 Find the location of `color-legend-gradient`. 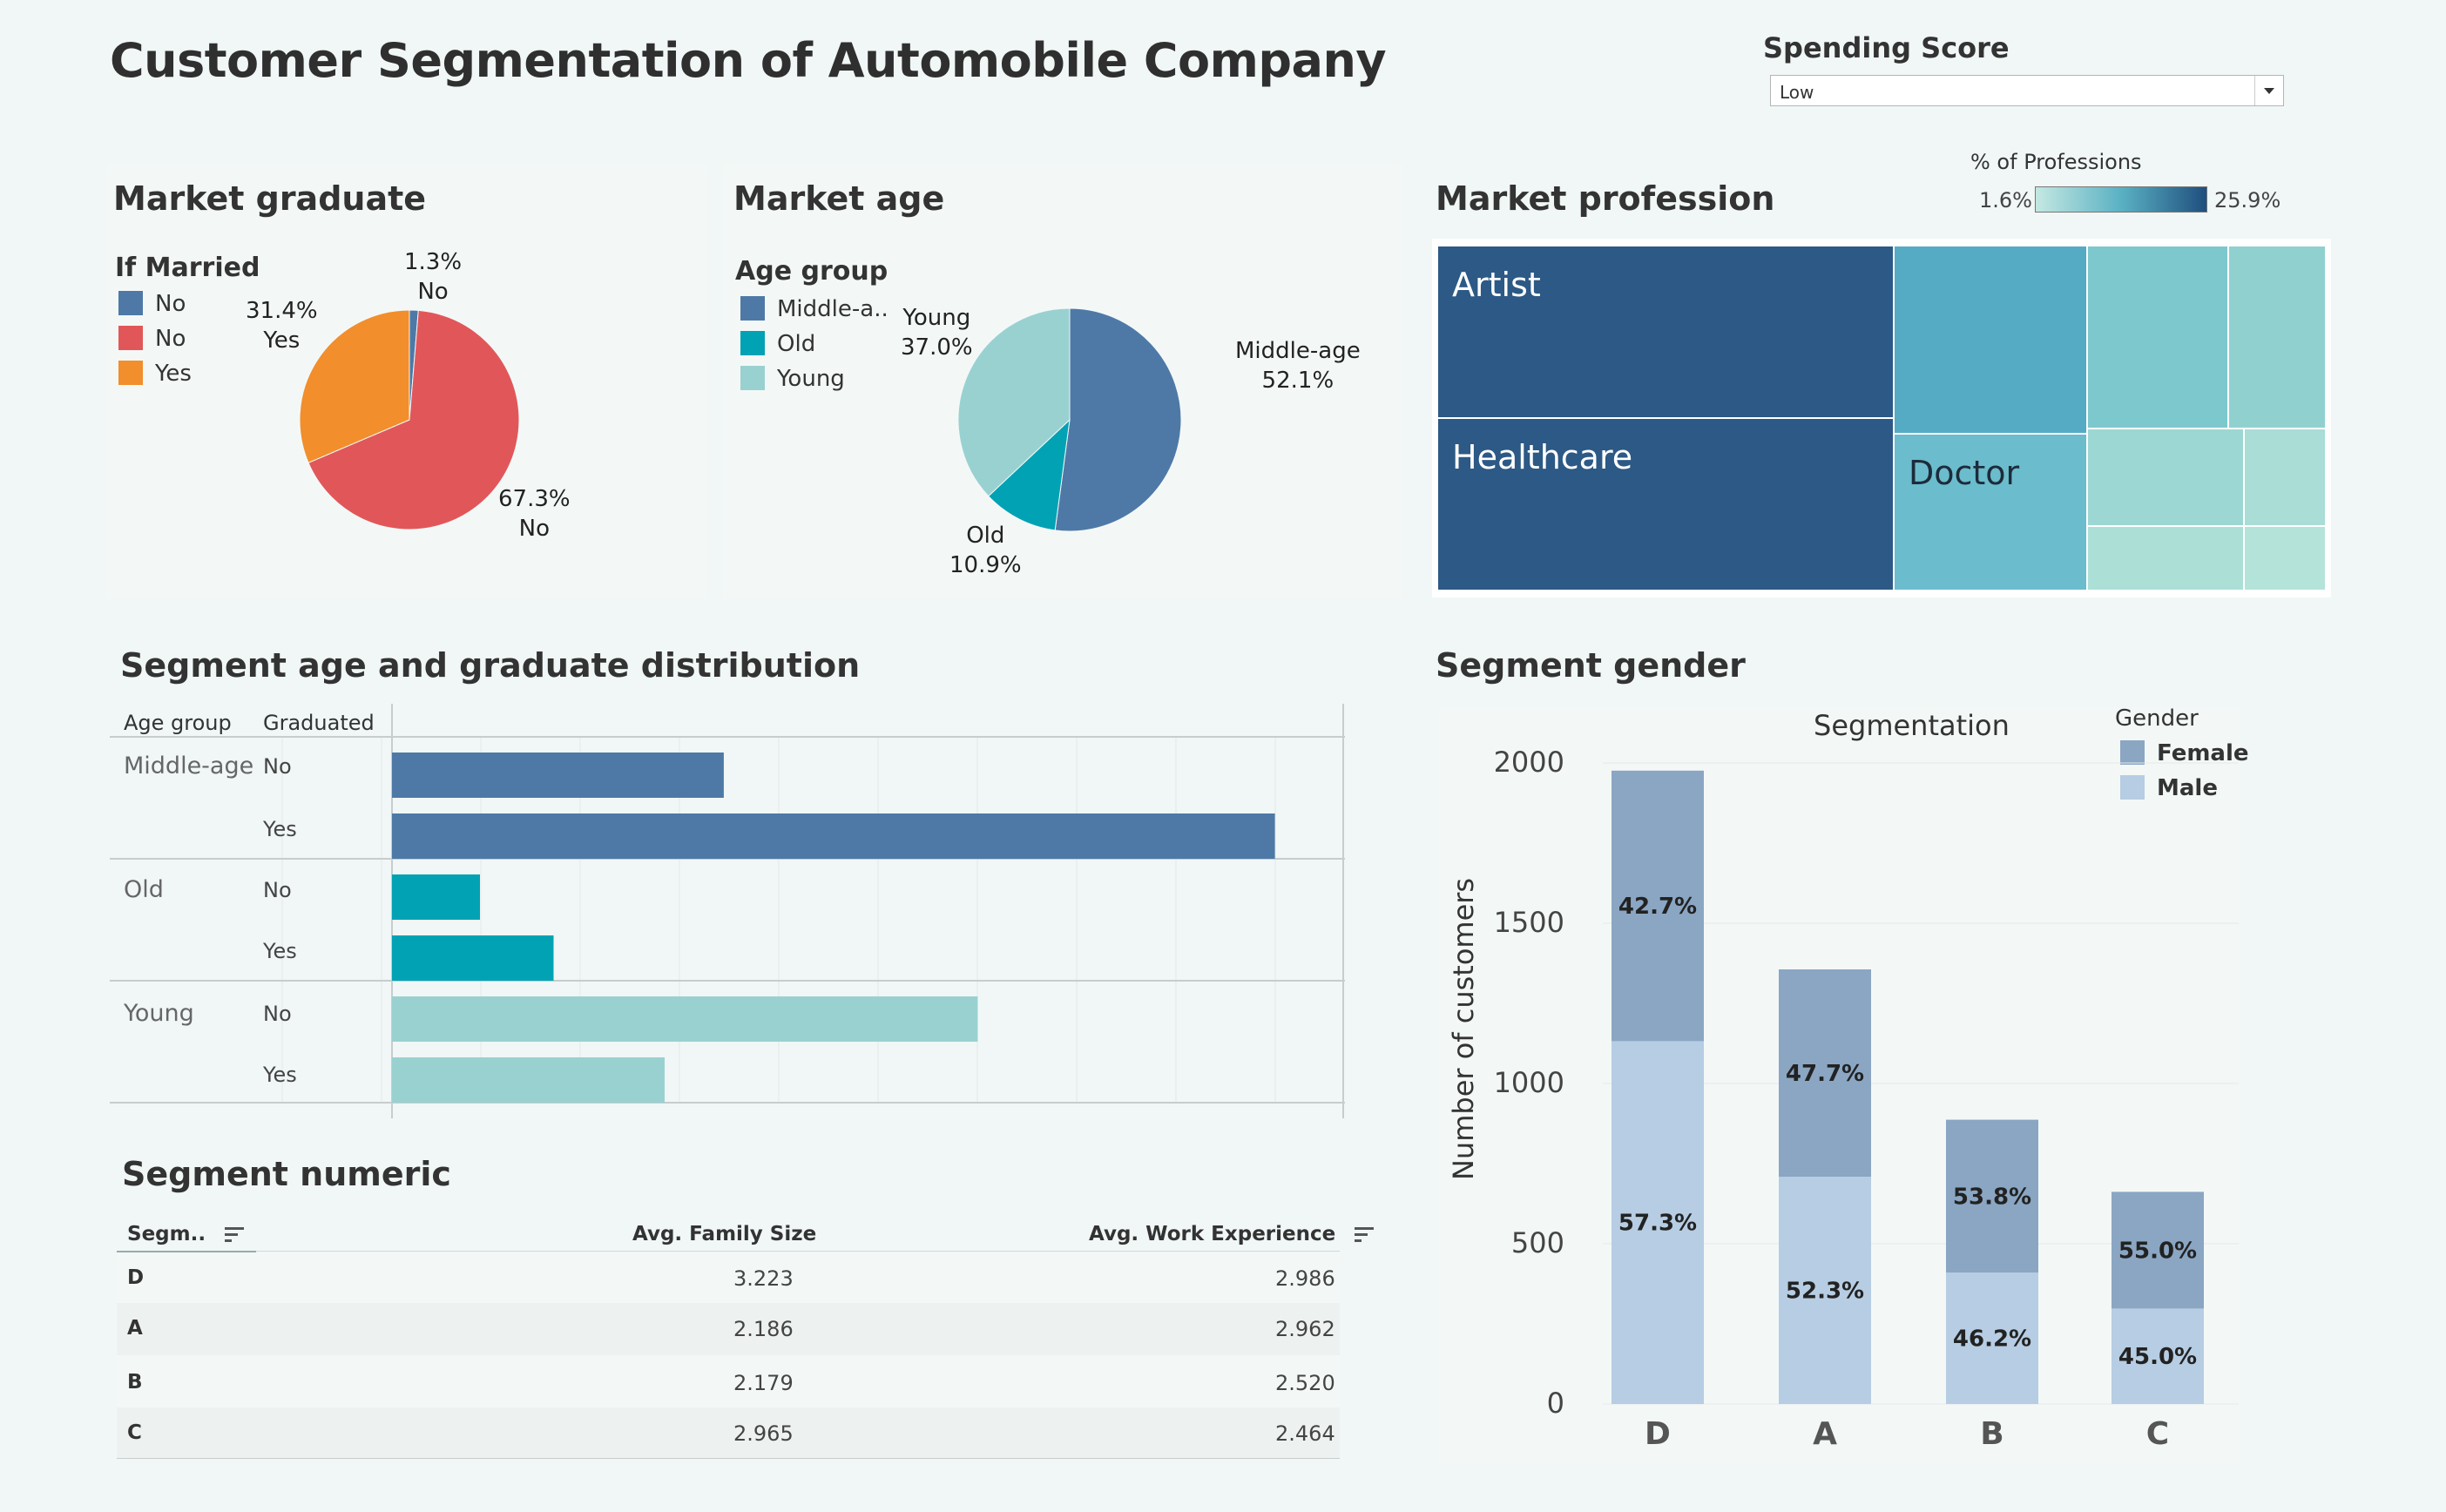

color-legend-gradient is located at coordinates (2121, 199).